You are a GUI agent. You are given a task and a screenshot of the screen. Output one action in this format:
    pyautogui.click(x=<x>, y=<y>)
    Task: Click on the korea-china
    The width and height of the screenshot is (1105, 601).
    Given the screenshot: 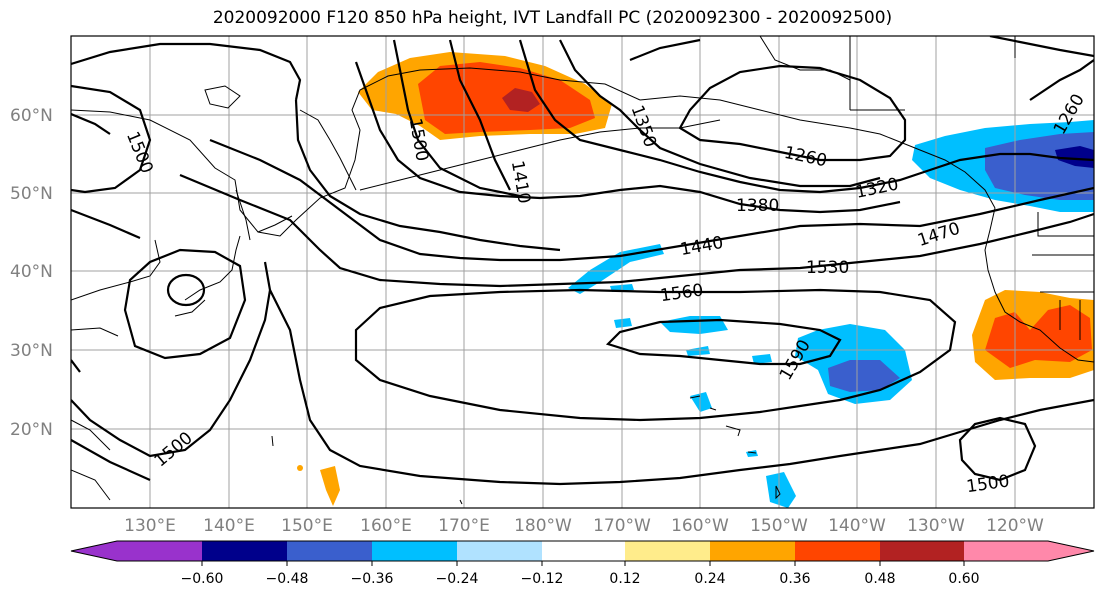 What is the action you would take?
    pyautogui.click(x=116, y=370)
    